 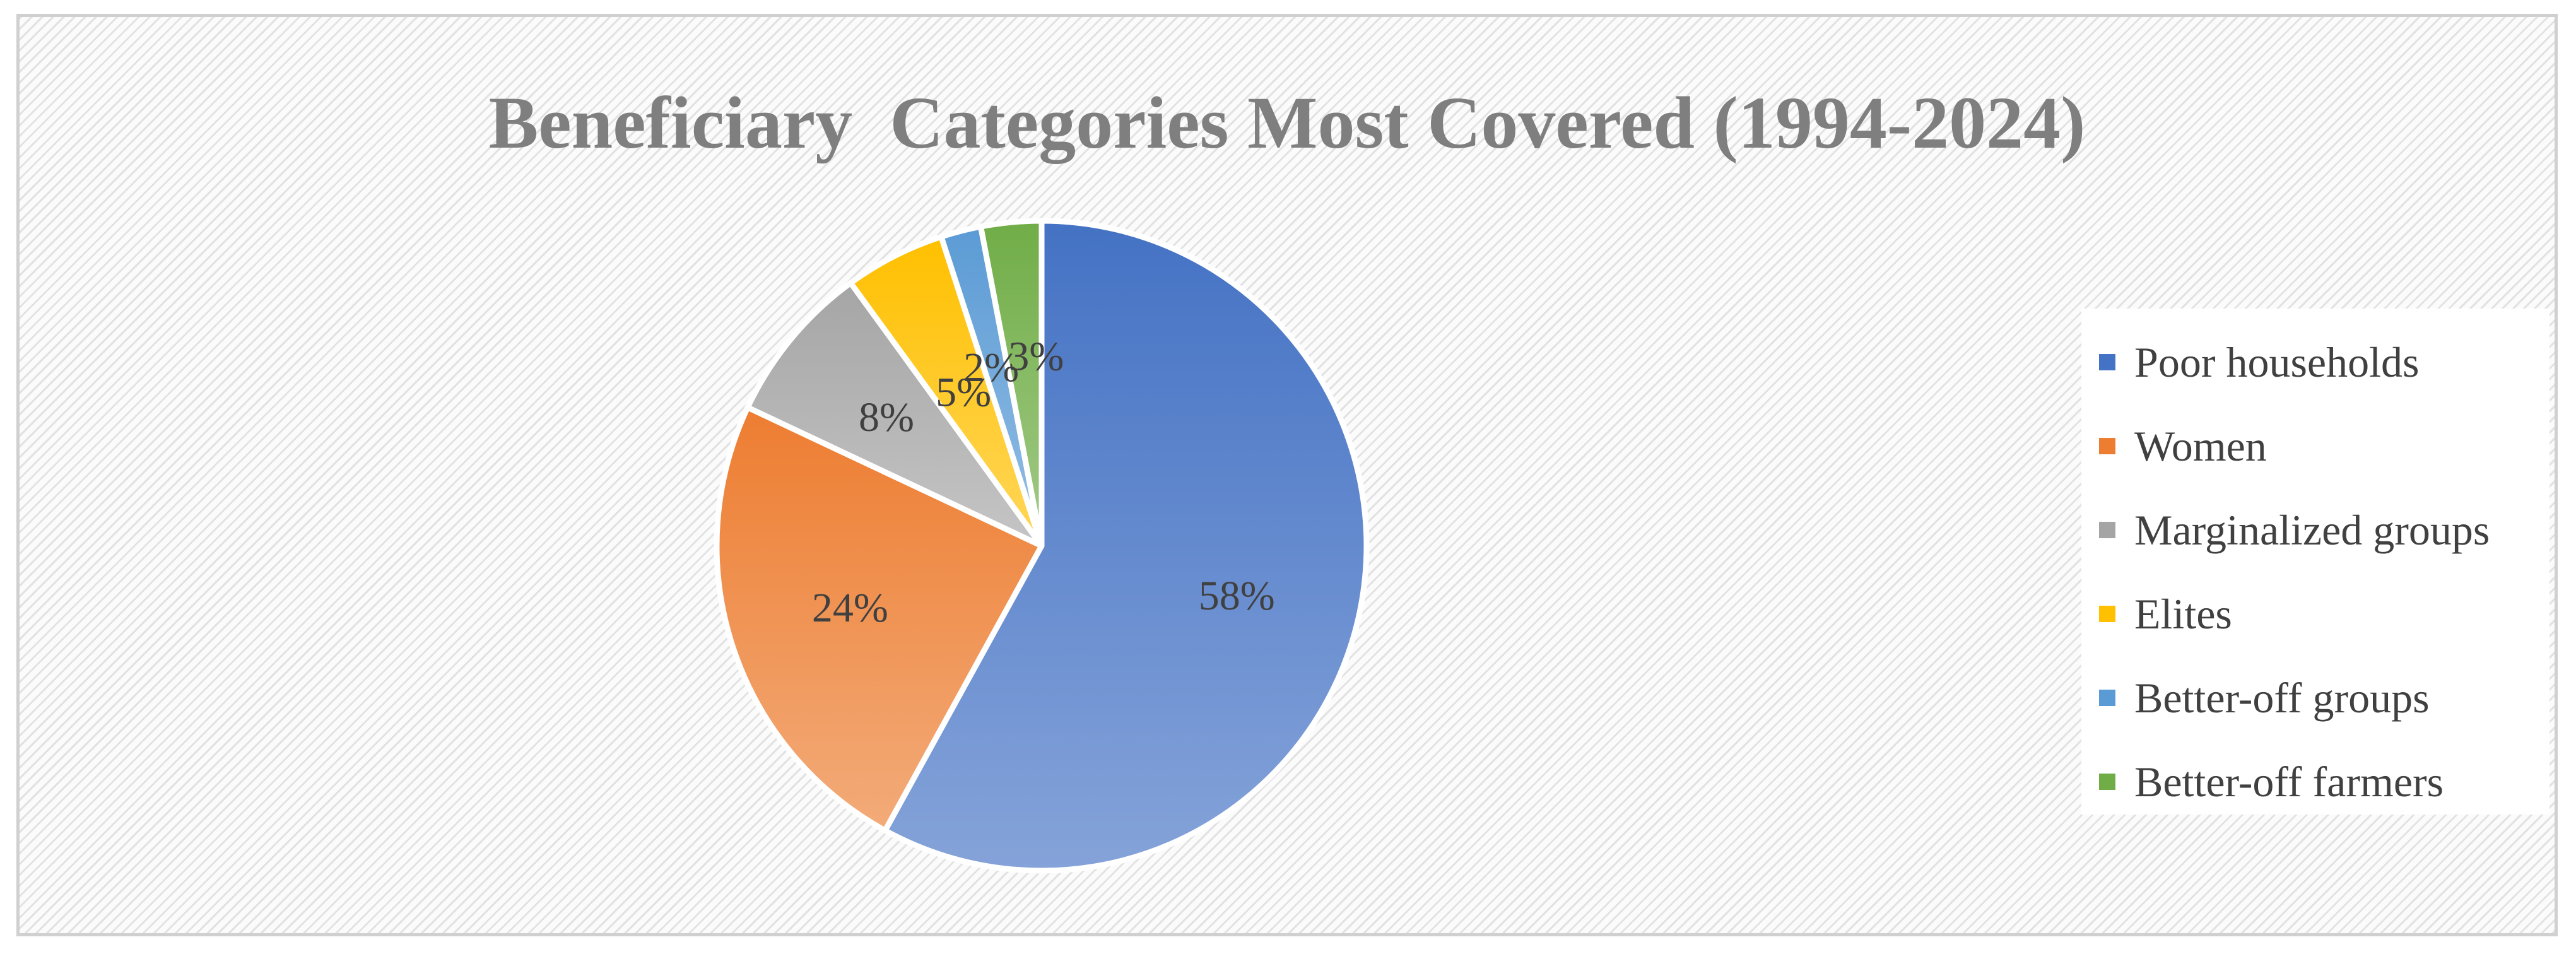 I want to click on legend-item: Elites, so click(x=2165, y=614).